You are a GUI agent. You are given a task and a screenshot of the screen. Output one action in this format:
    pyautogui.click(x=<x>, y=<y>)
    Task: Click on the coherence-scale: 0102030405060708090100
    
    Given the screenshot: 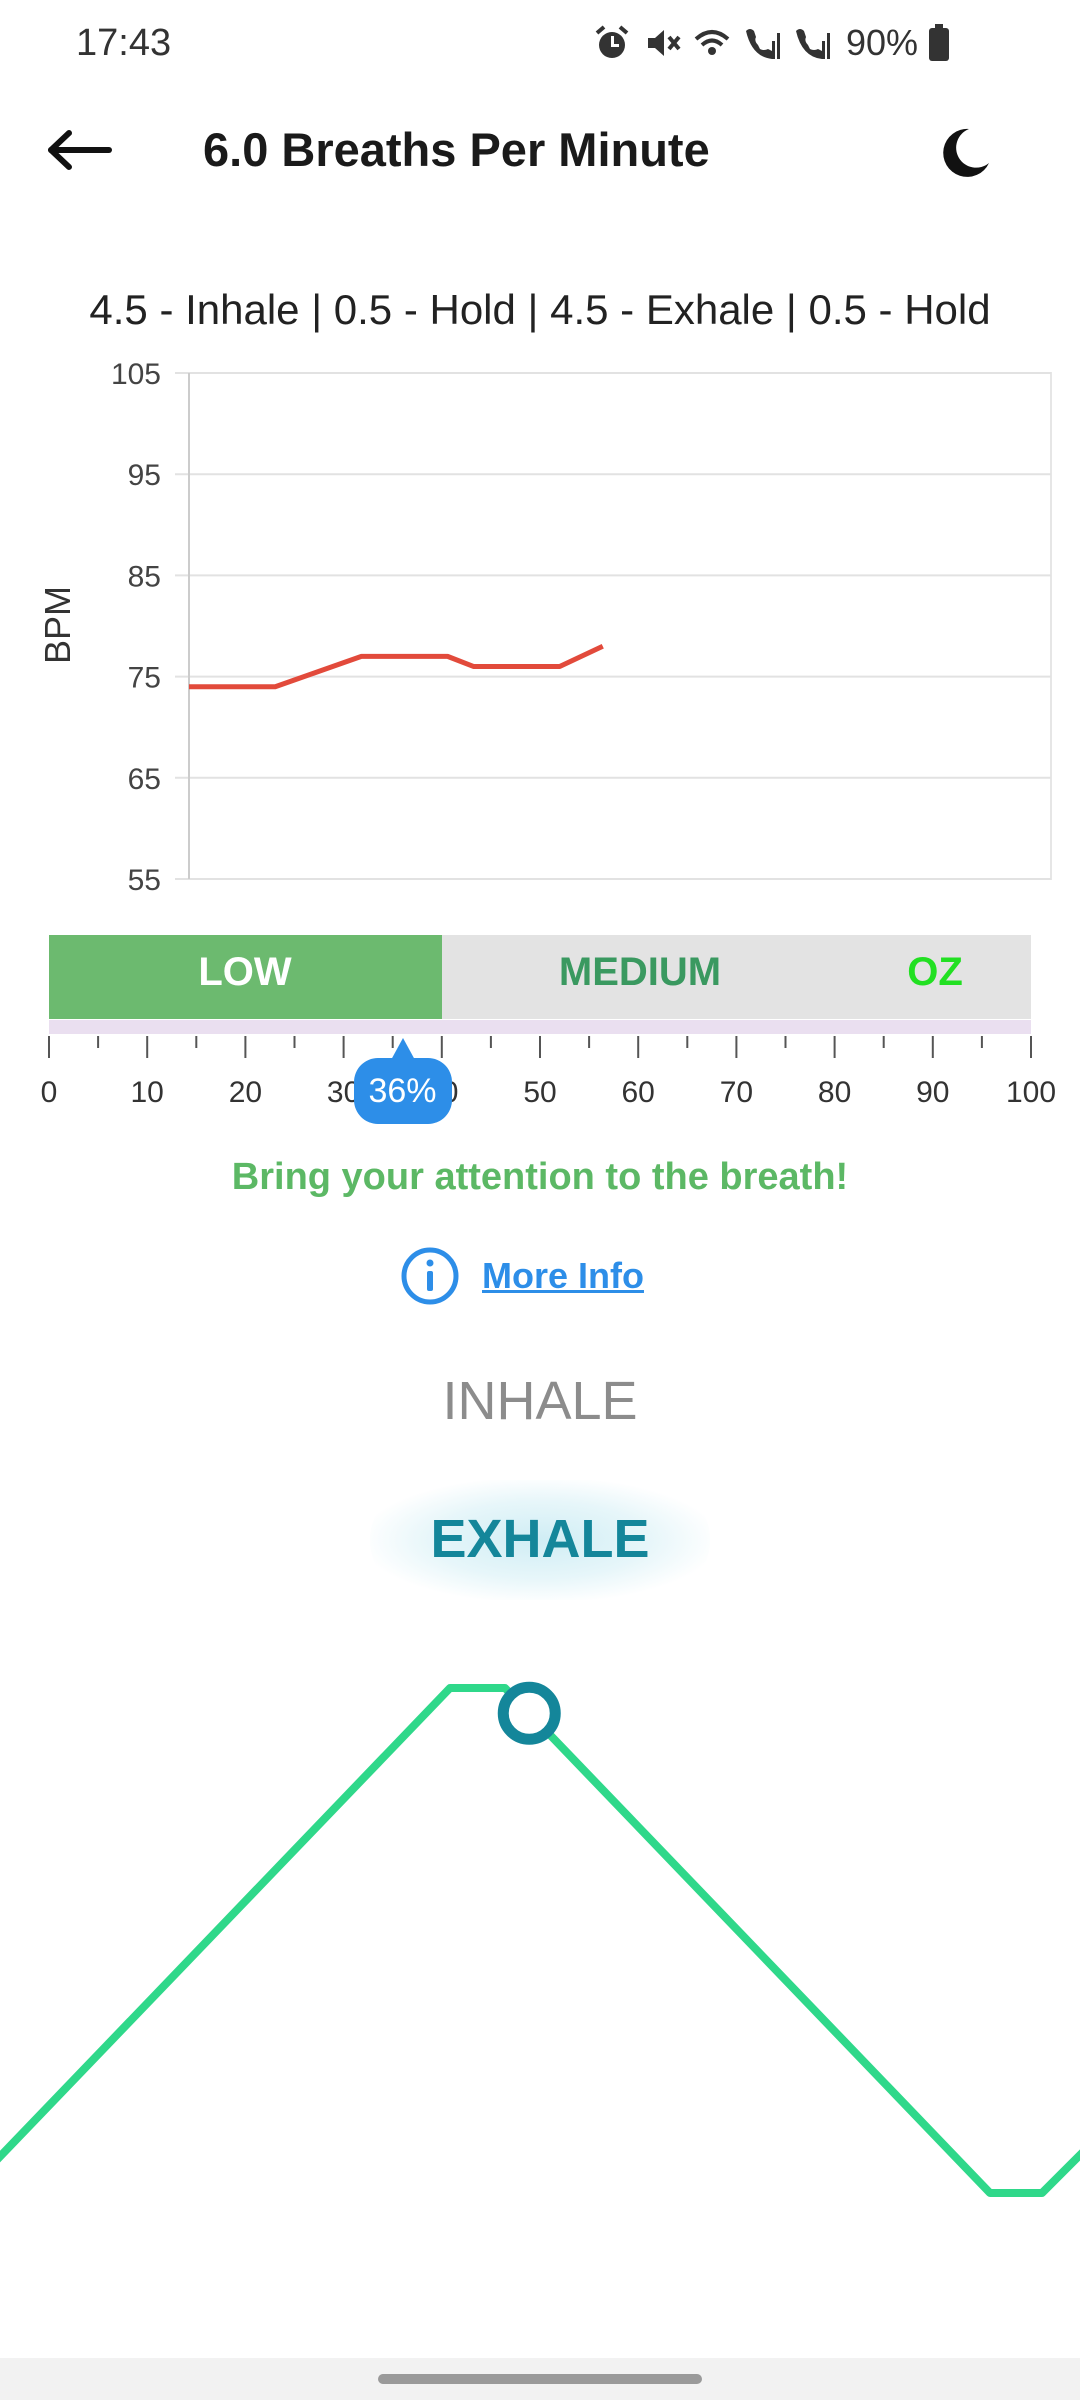 What is the action you would take?
    pyautogui.click(x=548, y=1064)
    